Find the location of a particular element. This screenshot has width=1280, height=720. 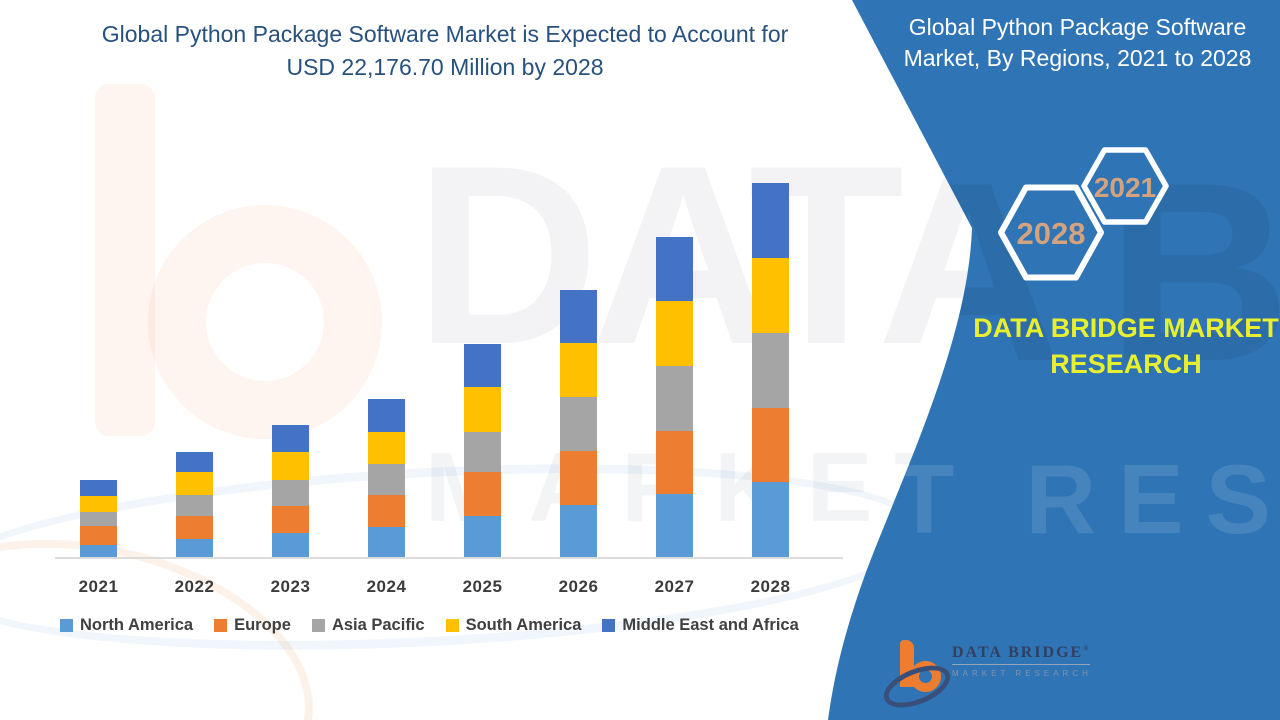

x-axis-label-2027: 2027 is located at coordinates (674, 586).